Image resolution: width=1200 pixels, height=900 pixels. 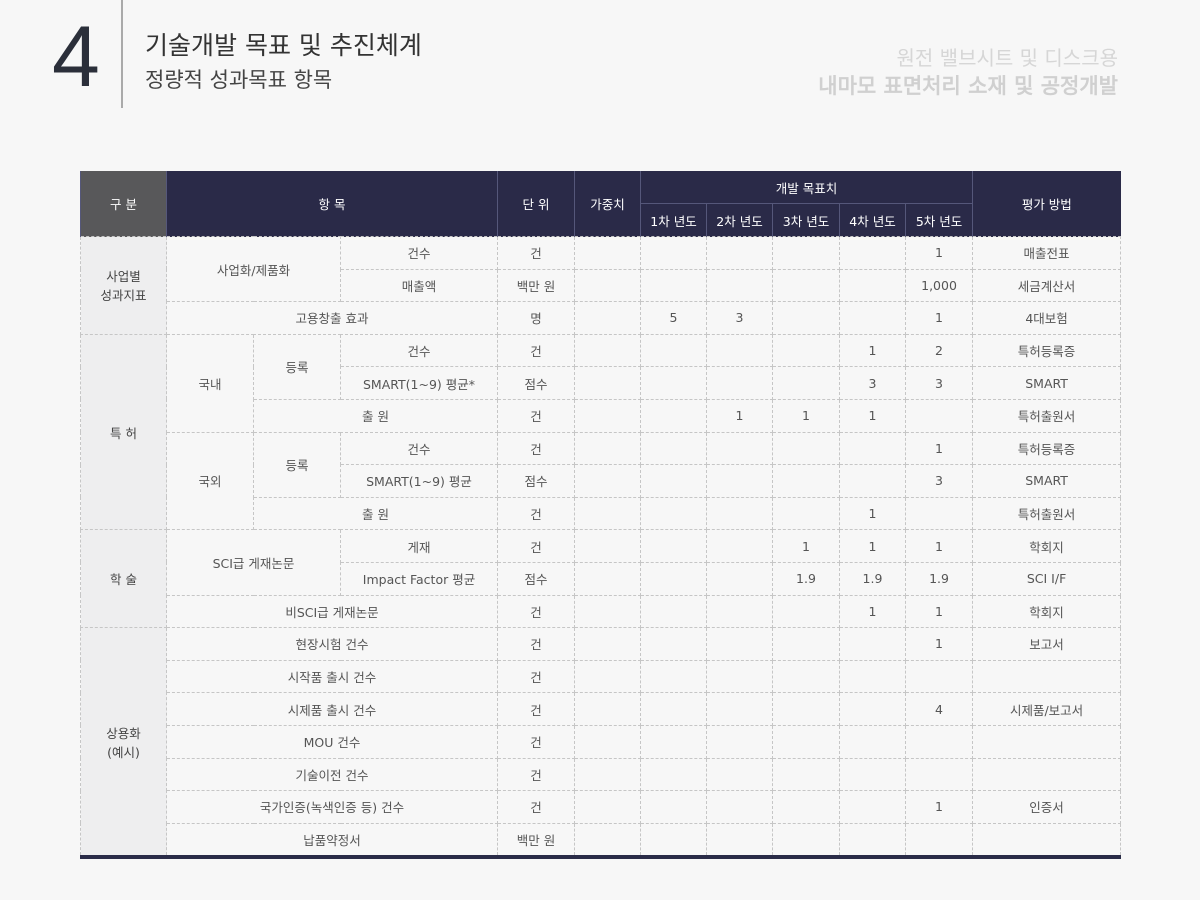 I want to click on header-year-4: 4차 년도, so click(x=872, y=220).